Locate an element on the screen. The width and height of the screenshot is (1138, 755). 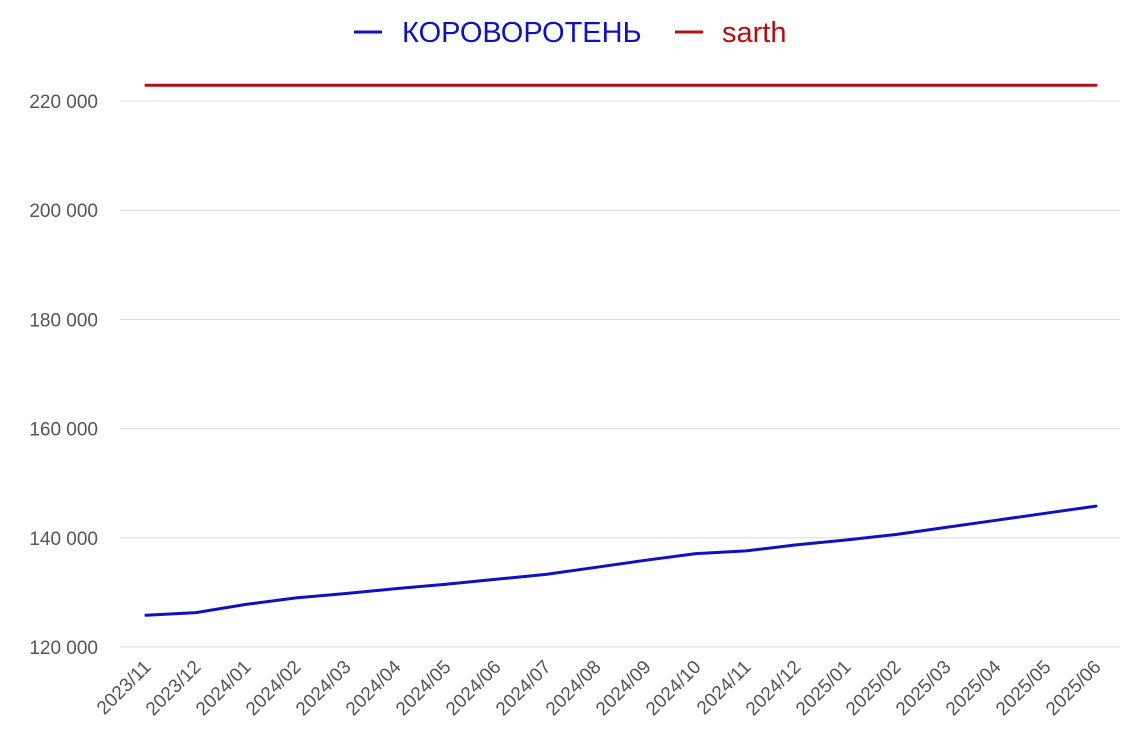
x-tick-label: 2024/03 is located at coordinates (323, 688).